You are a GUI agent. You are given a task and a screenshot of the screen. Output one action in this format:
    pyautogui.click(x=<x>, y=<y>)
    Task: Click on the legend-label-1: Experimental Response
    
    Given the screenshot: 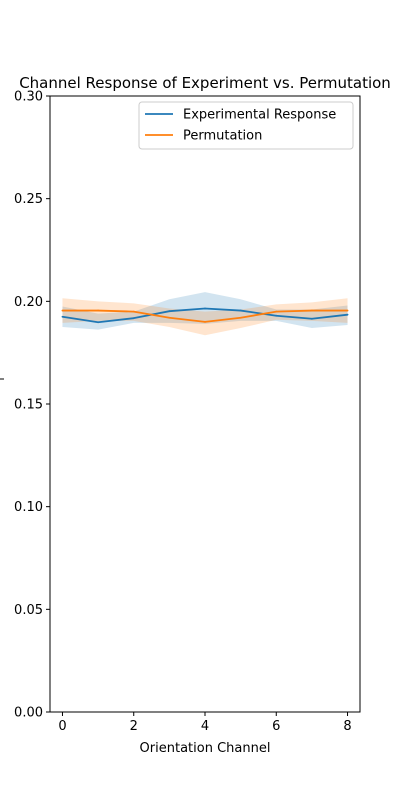 What is the action you would take?
    pyautogui.click(x=259, y=115)
    